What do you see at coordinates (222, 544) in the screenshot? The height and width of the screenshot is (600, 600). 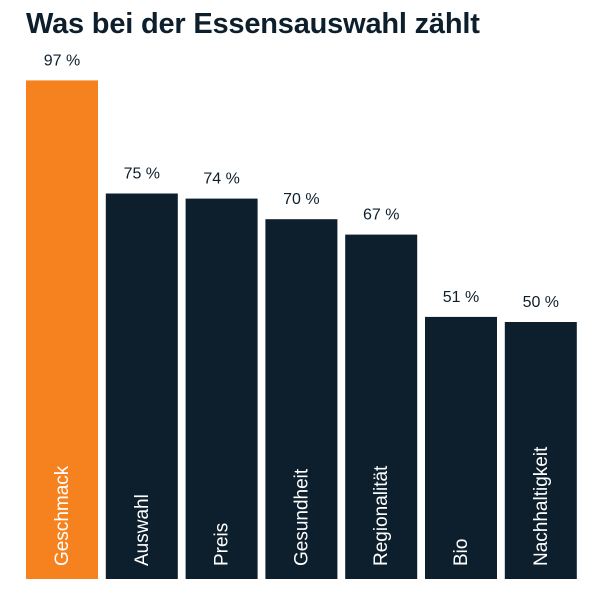 I see `category-label-preis: Preis` at bounding box center [222, 544].